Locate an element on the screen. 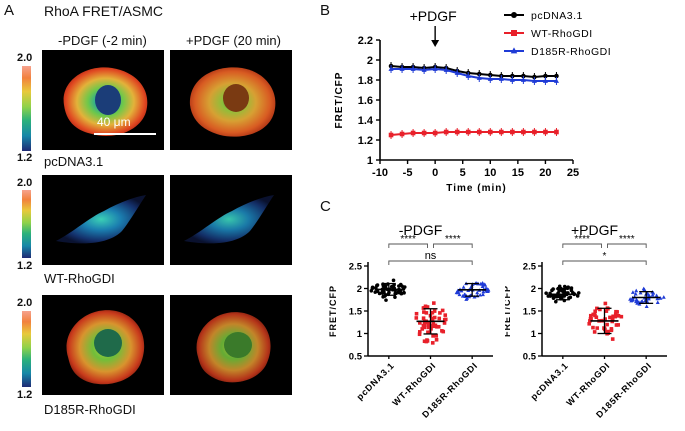 The height and width of the screenshot is (431, 685). fret-image-wt-before is located at coordinates (103, 220).